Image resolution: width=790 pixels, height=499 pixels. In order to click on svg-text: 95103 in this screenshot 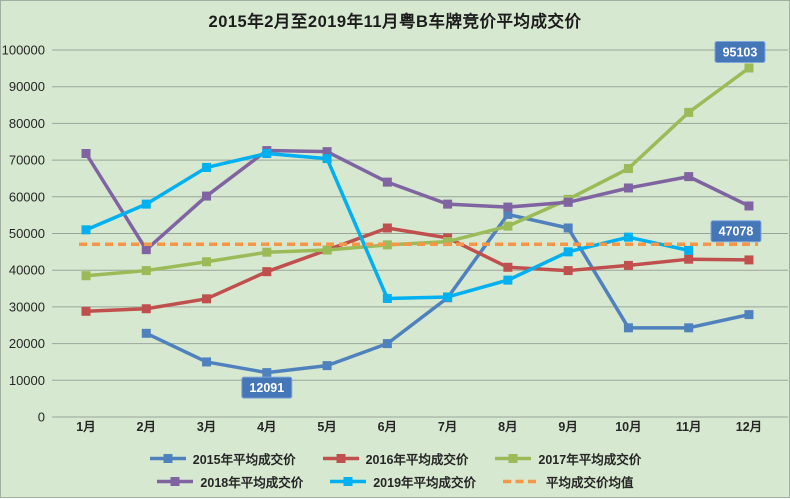, I will do `click(740, 52)`.